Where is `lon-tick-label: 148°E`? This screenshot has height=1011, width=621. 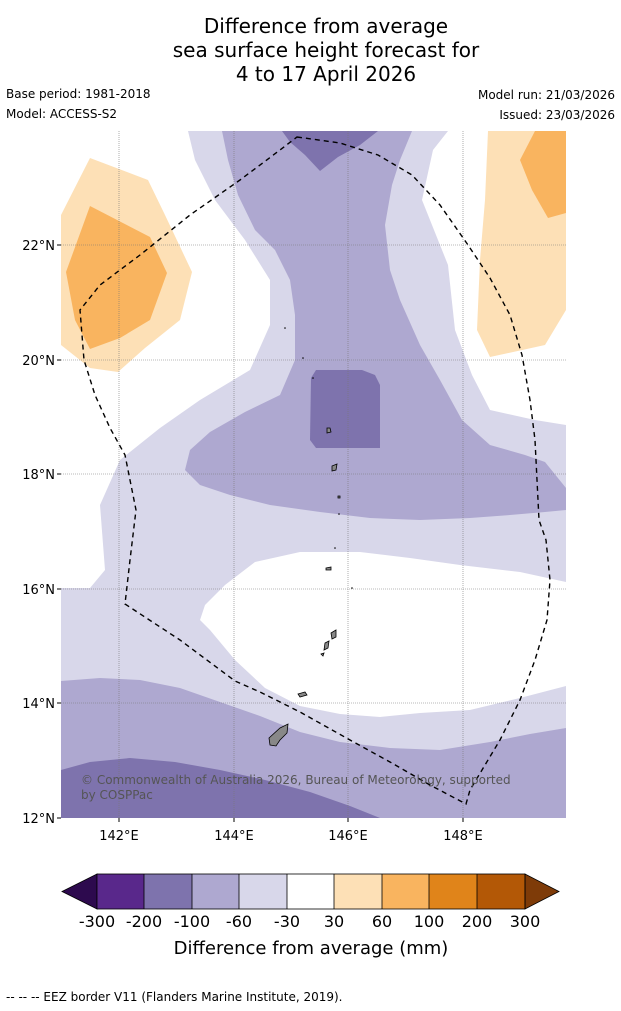 lon-tick-label: 148°E is located at coordinates (463, 836).